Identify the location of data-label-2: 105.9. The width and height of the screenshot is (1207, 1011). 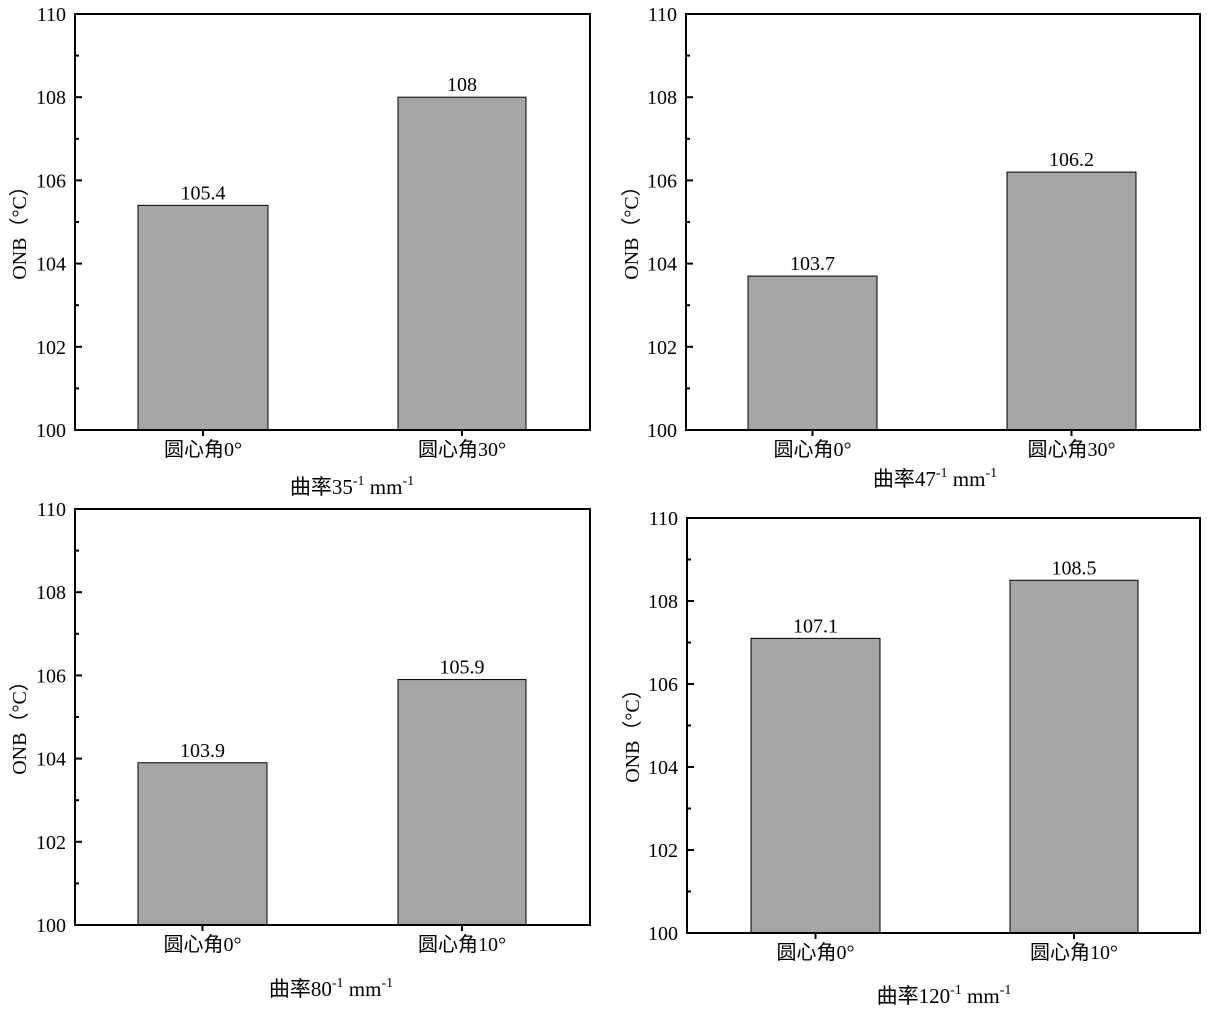
(462, 668).